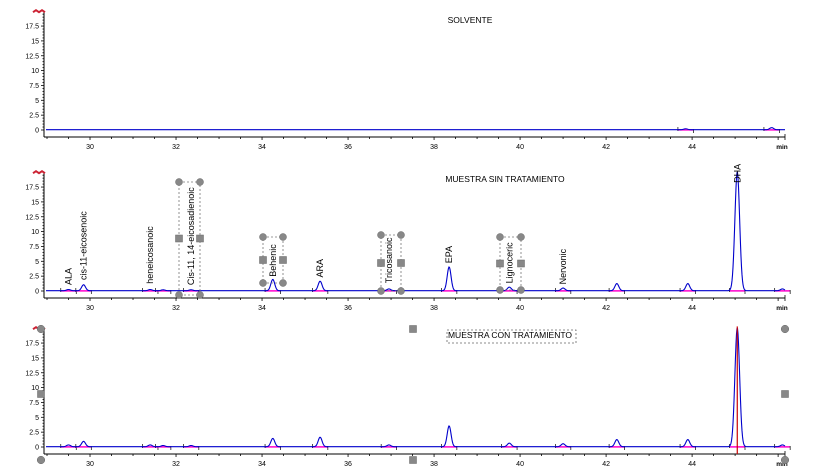  I want to click on peak-label: Lignoceric, so click(509, 263).